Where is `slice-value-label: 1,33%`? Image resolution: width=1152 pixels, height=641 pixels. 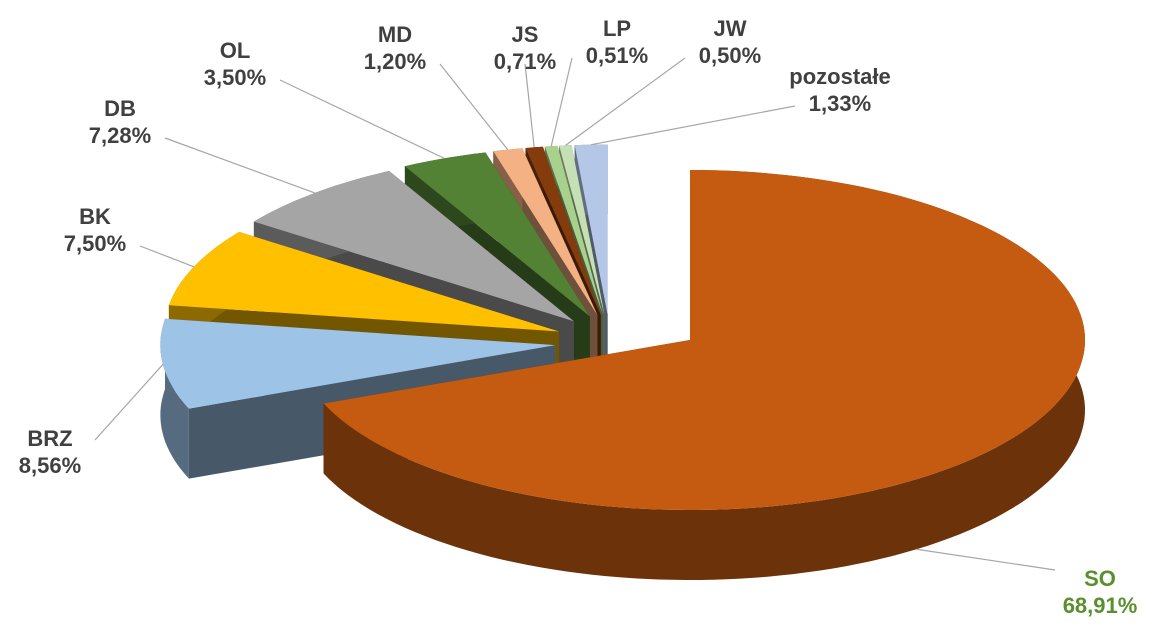 slice-value-label: 1,33% is located at coordinates (840, 103).